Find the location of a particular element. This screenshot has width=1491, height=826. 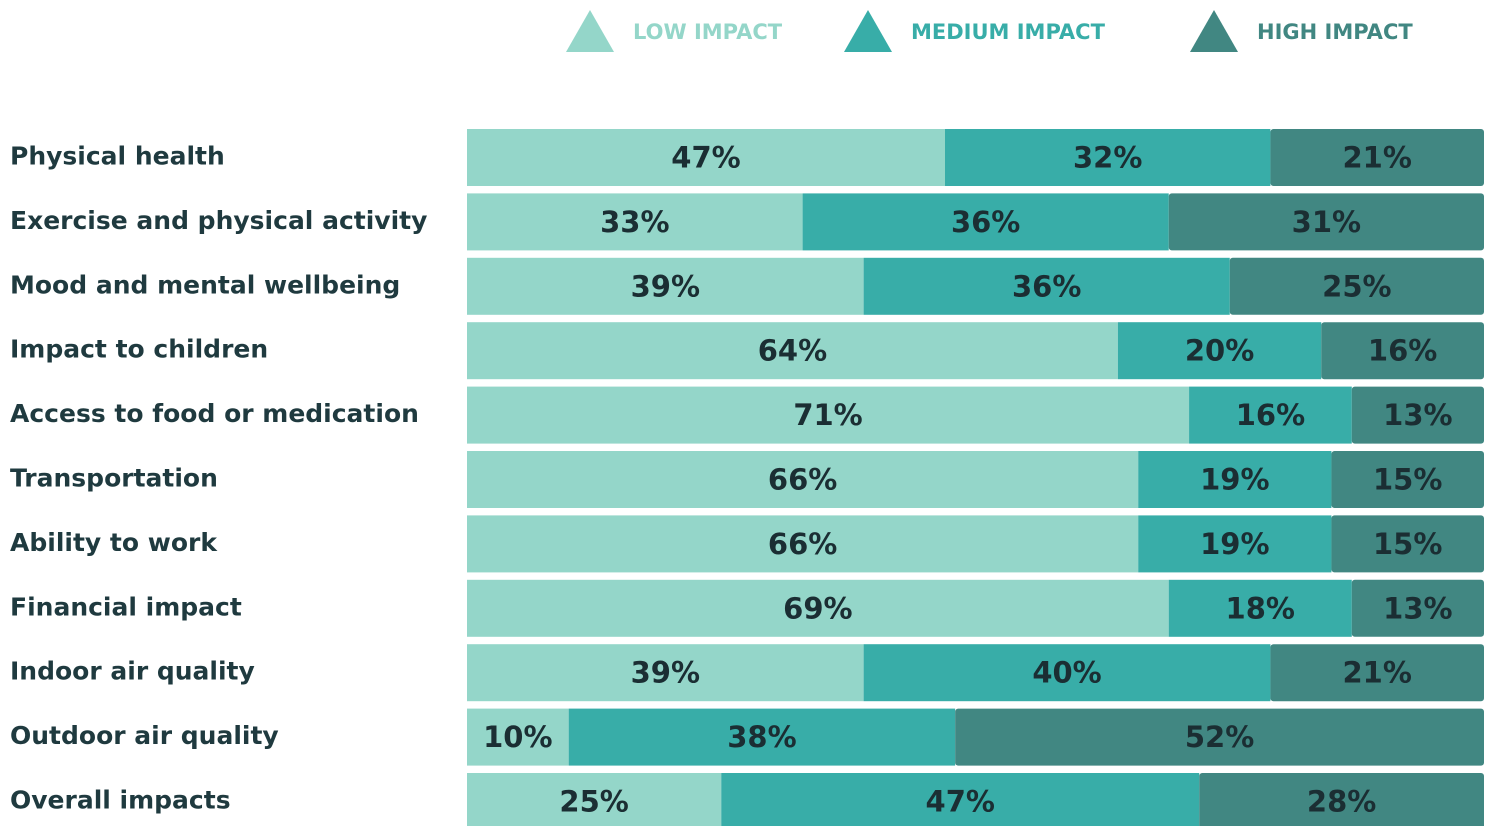

category-label: Ability to work is located at coordinates (114, 542).